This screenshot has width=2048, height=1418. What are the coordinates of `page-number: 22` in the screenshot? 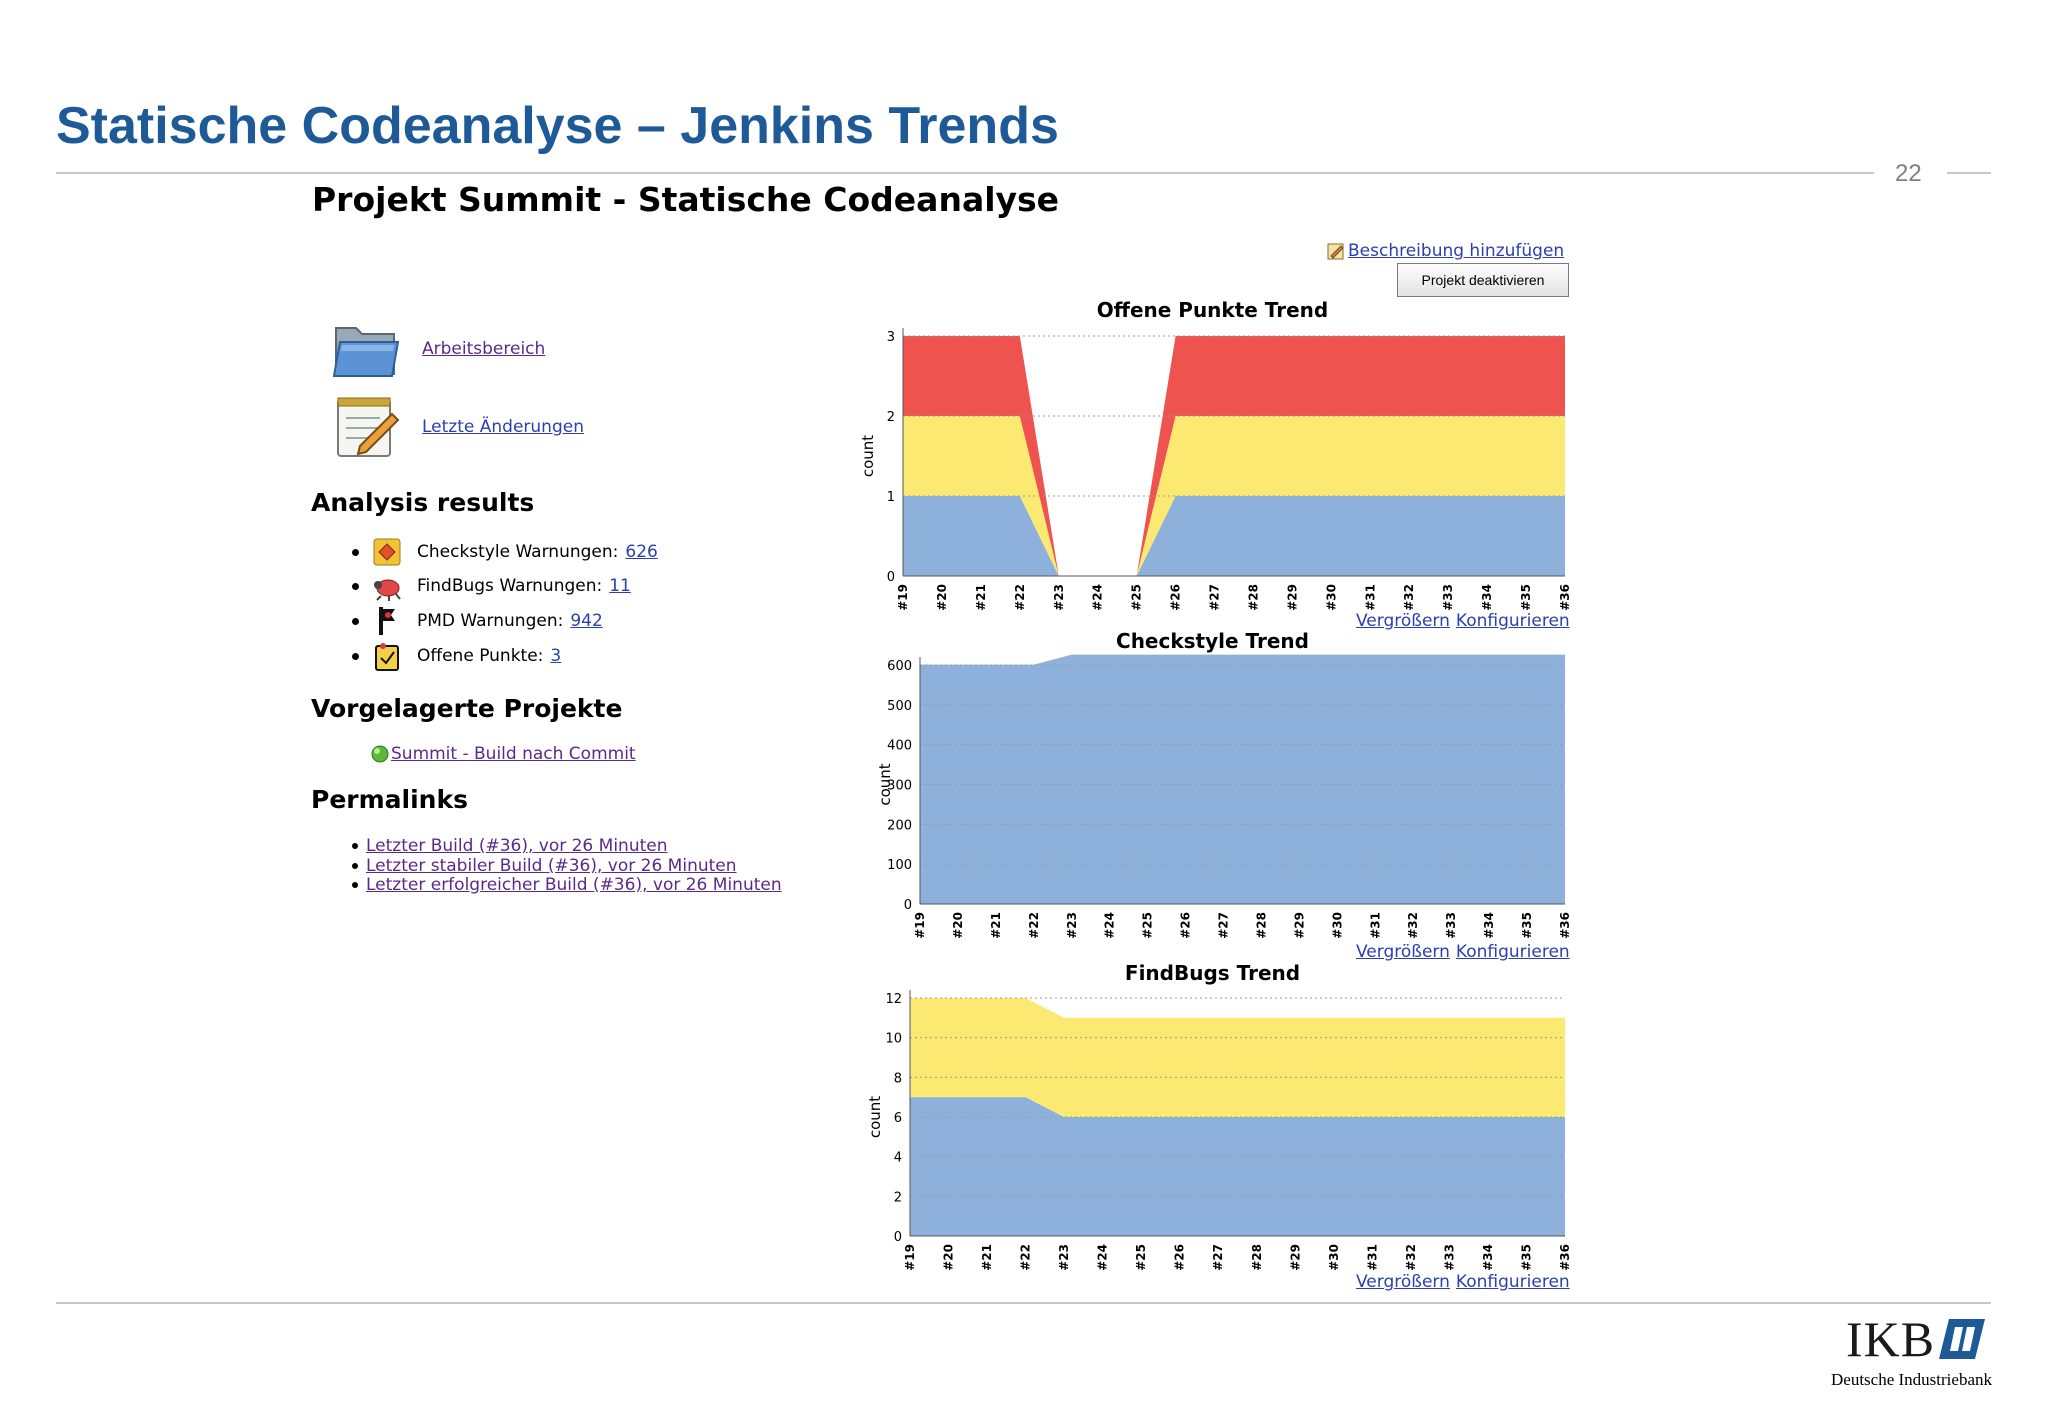 It's located at (1908, 173).